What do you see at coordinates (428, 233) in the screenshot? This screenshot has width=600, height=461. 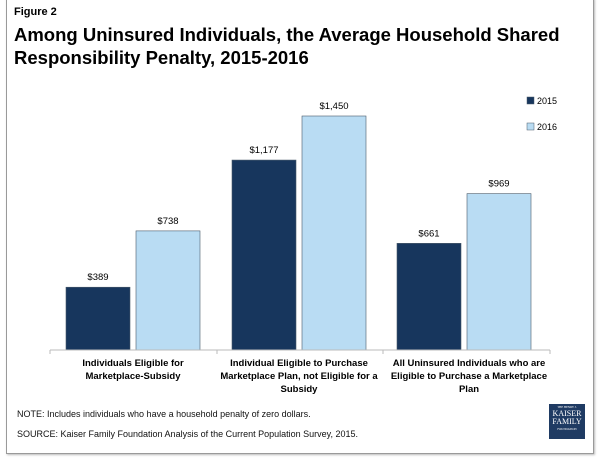 I see `data-label: $661` at bounding box center [428, 233].